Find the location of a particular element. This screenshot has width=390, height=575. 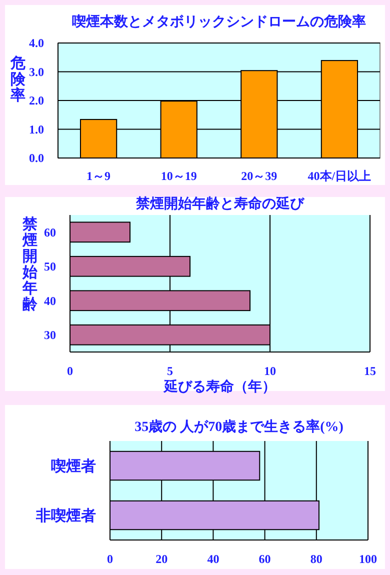

y-tick-label: 非喫煙者 is located at coordinates (65, 516).